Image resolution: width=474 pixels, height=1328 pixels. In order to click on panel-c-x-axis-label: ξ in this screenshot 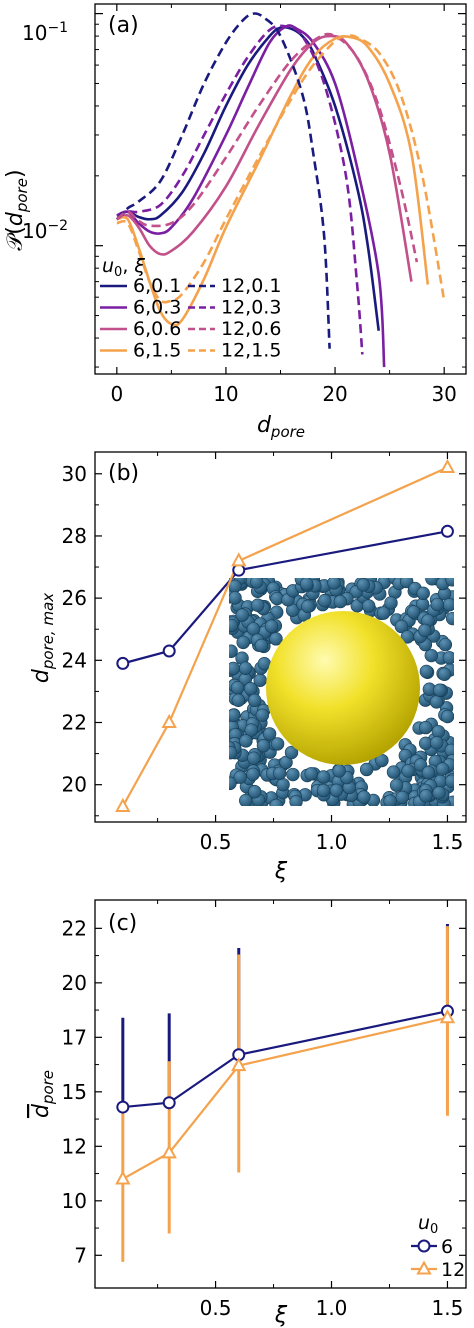, I will do `click(281, 1315)`.